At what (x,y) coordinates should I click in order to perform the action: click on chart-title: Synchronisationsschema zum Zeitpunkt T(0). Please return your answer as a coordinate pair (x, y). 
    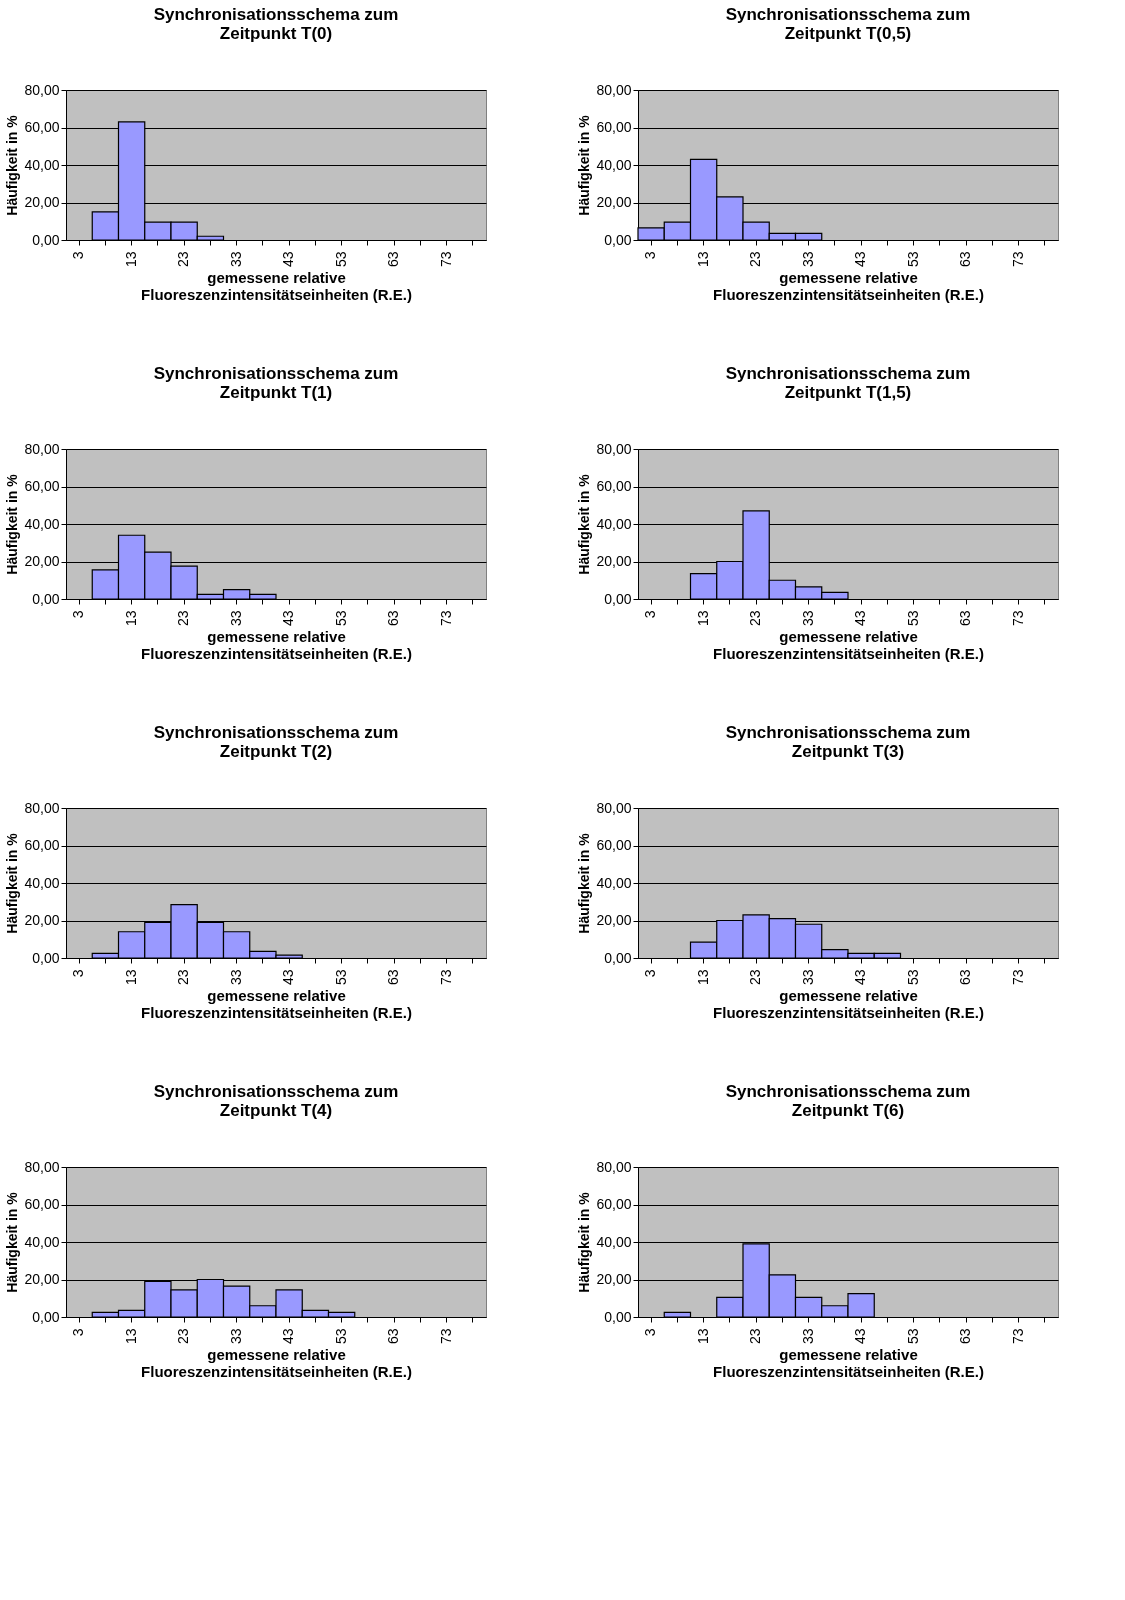
    Looking at the image, I should click on (276, 24).